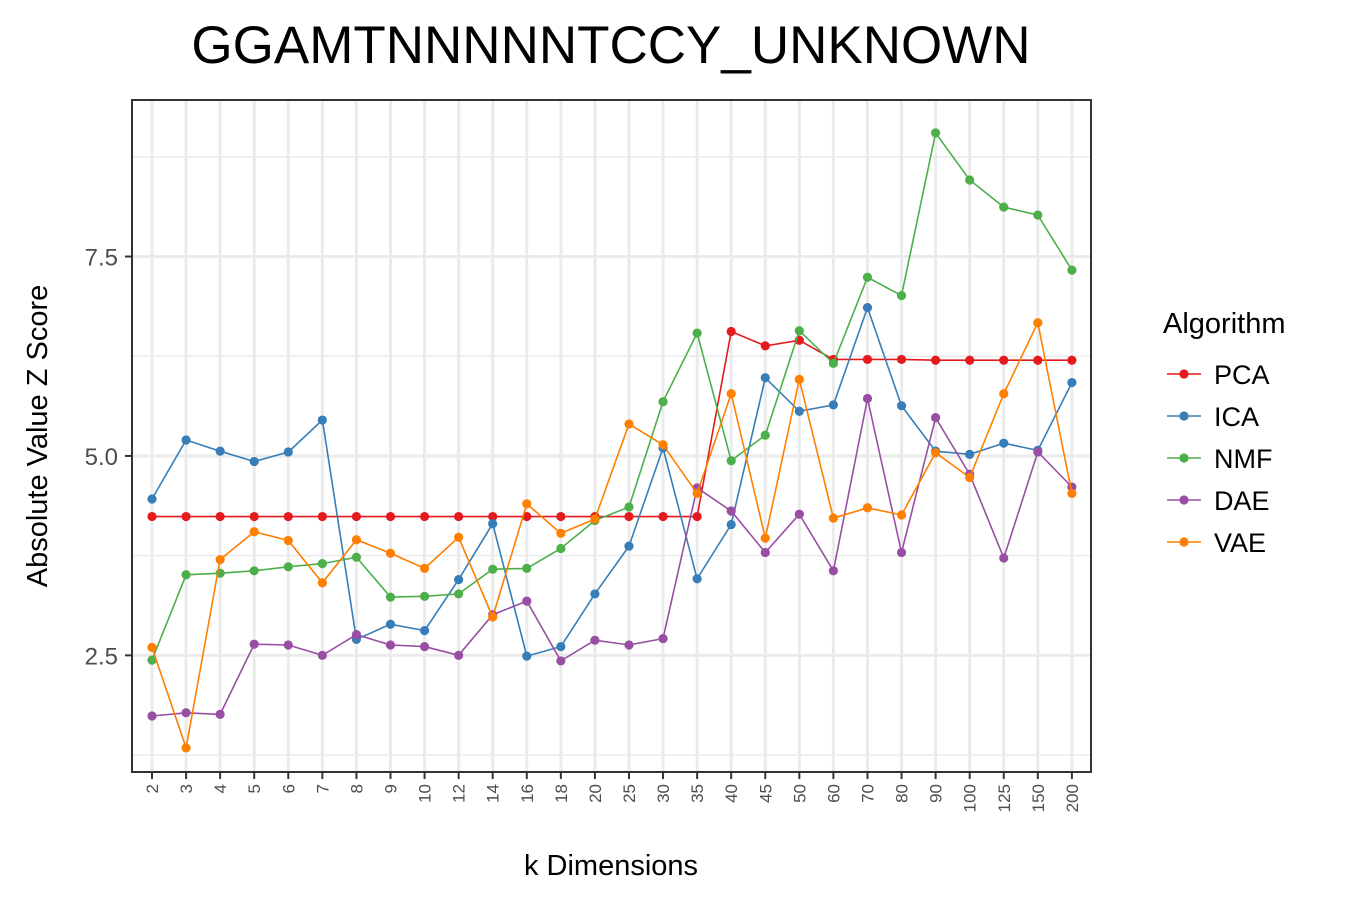 Image resolution: width=1350 pixels, height=905 pixels. Describe the element at coordinates (1236, 417) in the screenshot. I see `legend-label-ica: ICA` at that location.